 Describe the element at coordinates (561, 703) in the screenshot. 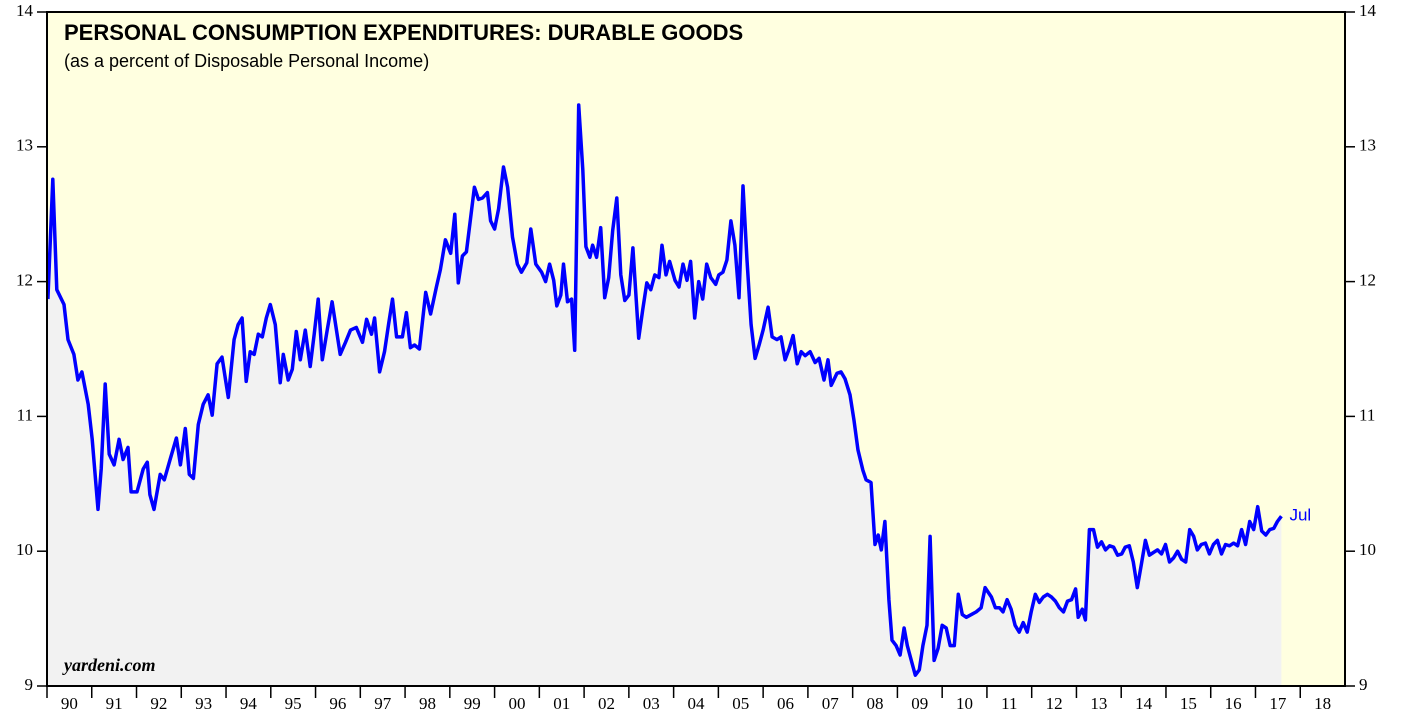

I see `x-tick-label: 01` at that location.